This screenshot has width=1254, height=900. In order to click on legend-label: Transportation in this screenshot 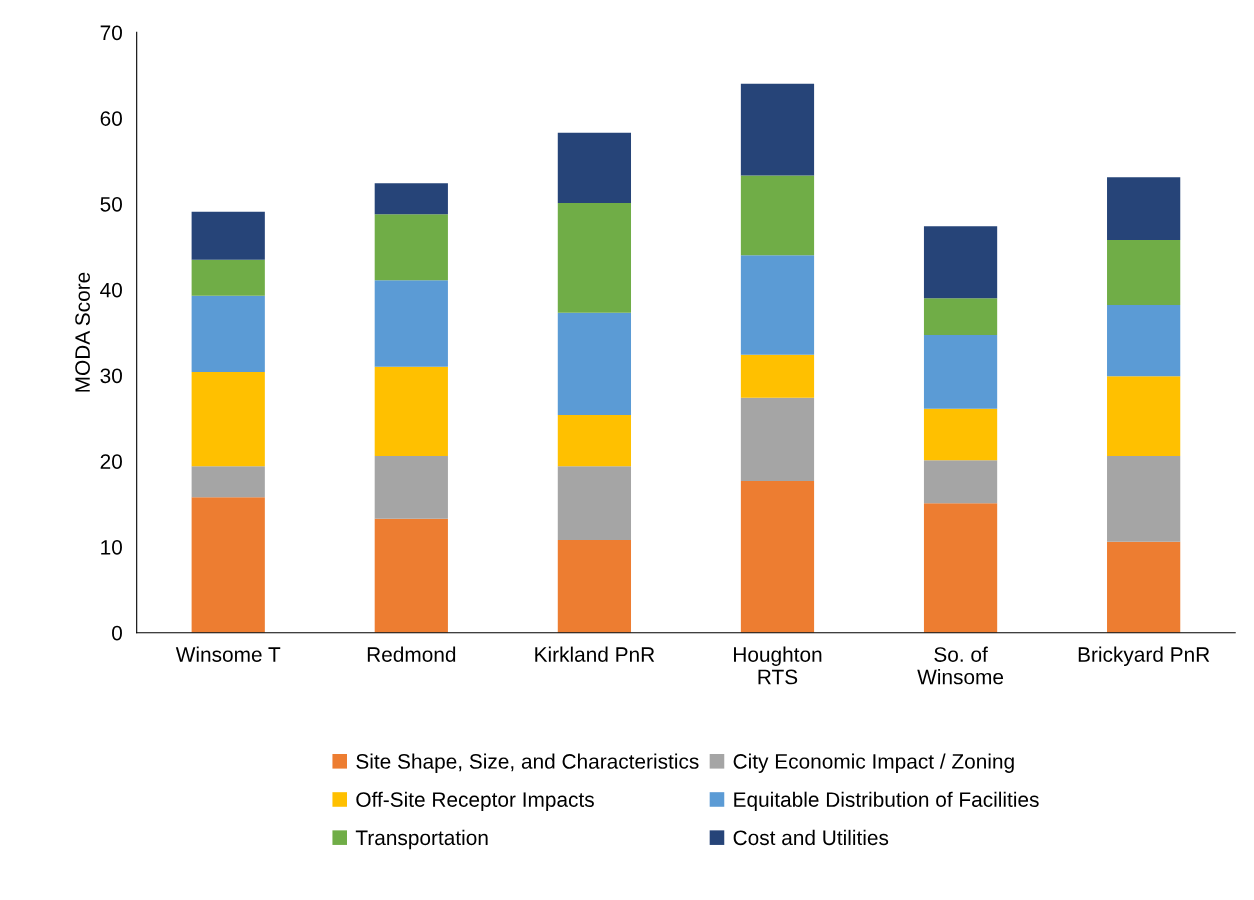, I will do `click(421, 839)`.